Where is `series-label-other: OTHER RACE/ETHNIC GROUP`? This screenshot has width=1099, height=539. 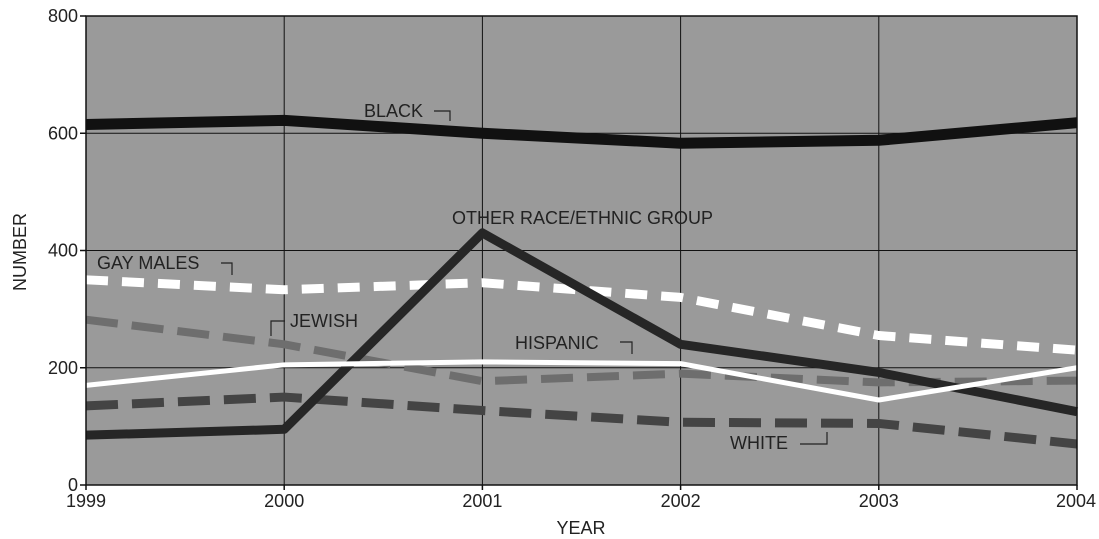
series-label-other: OTHER RACE/ETHNIC GROUP is located at coordinates (582, 218).